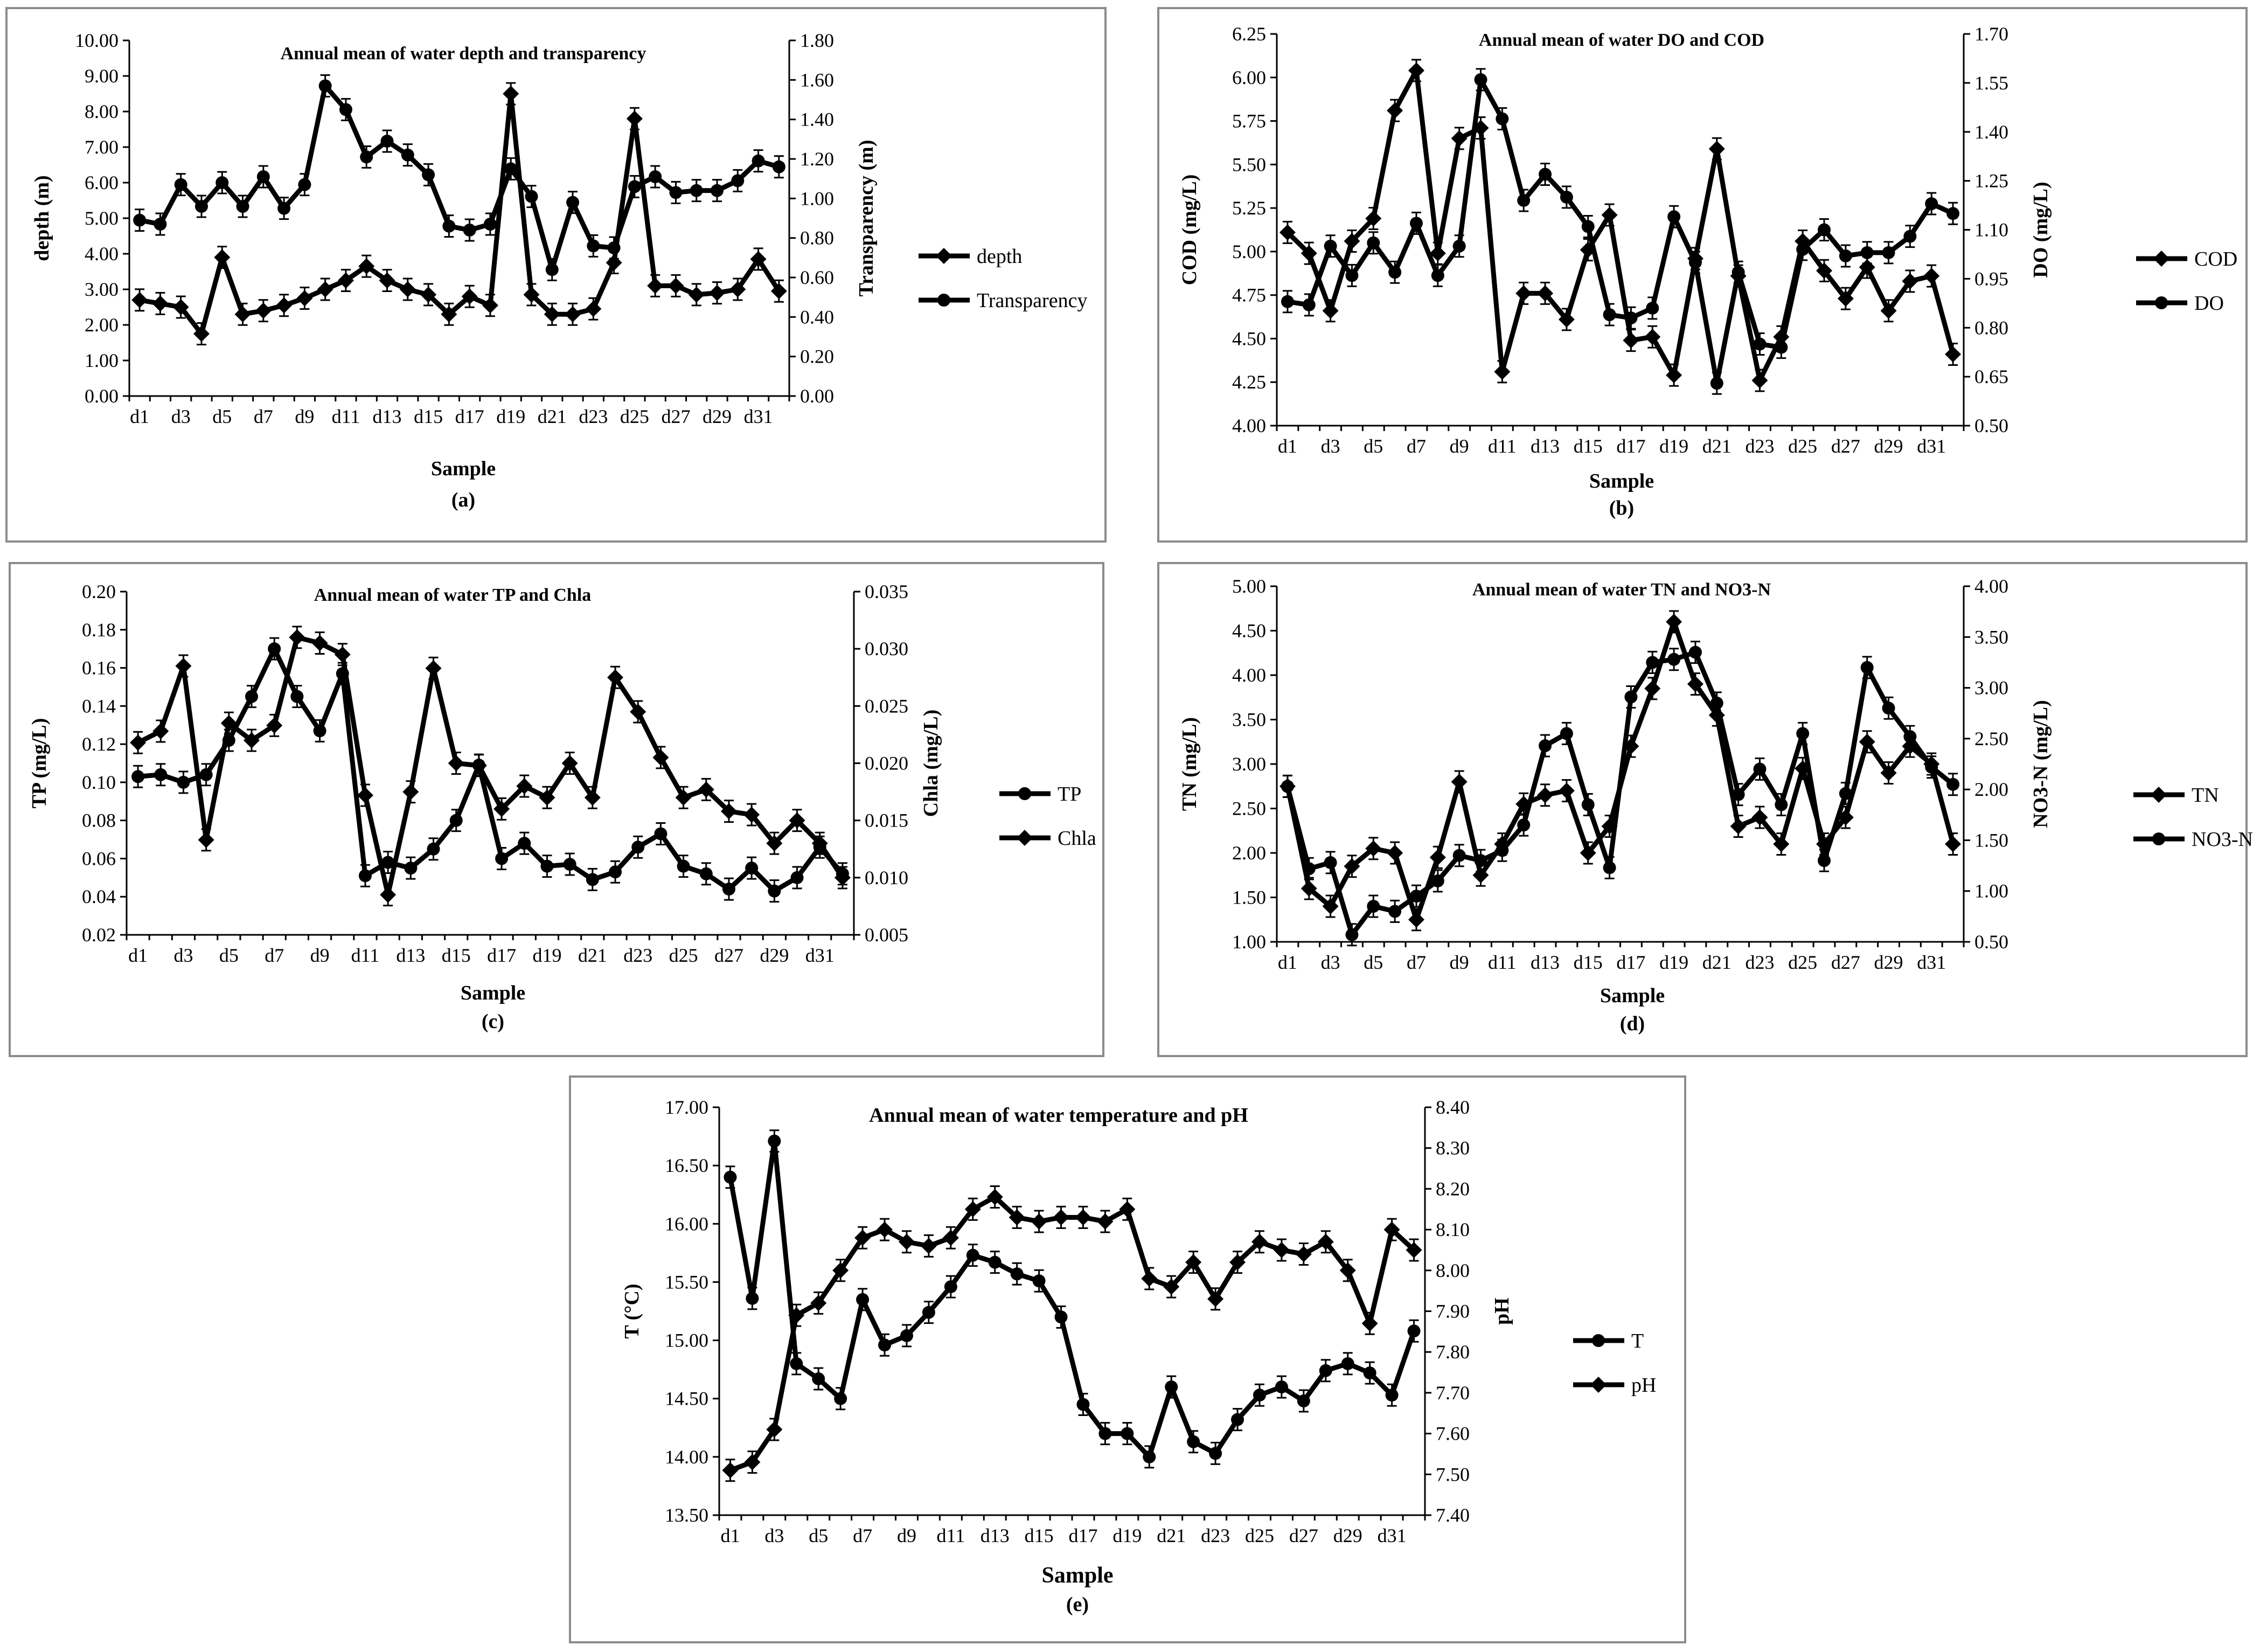  I want to click on series-Chla, so click(490, 766).